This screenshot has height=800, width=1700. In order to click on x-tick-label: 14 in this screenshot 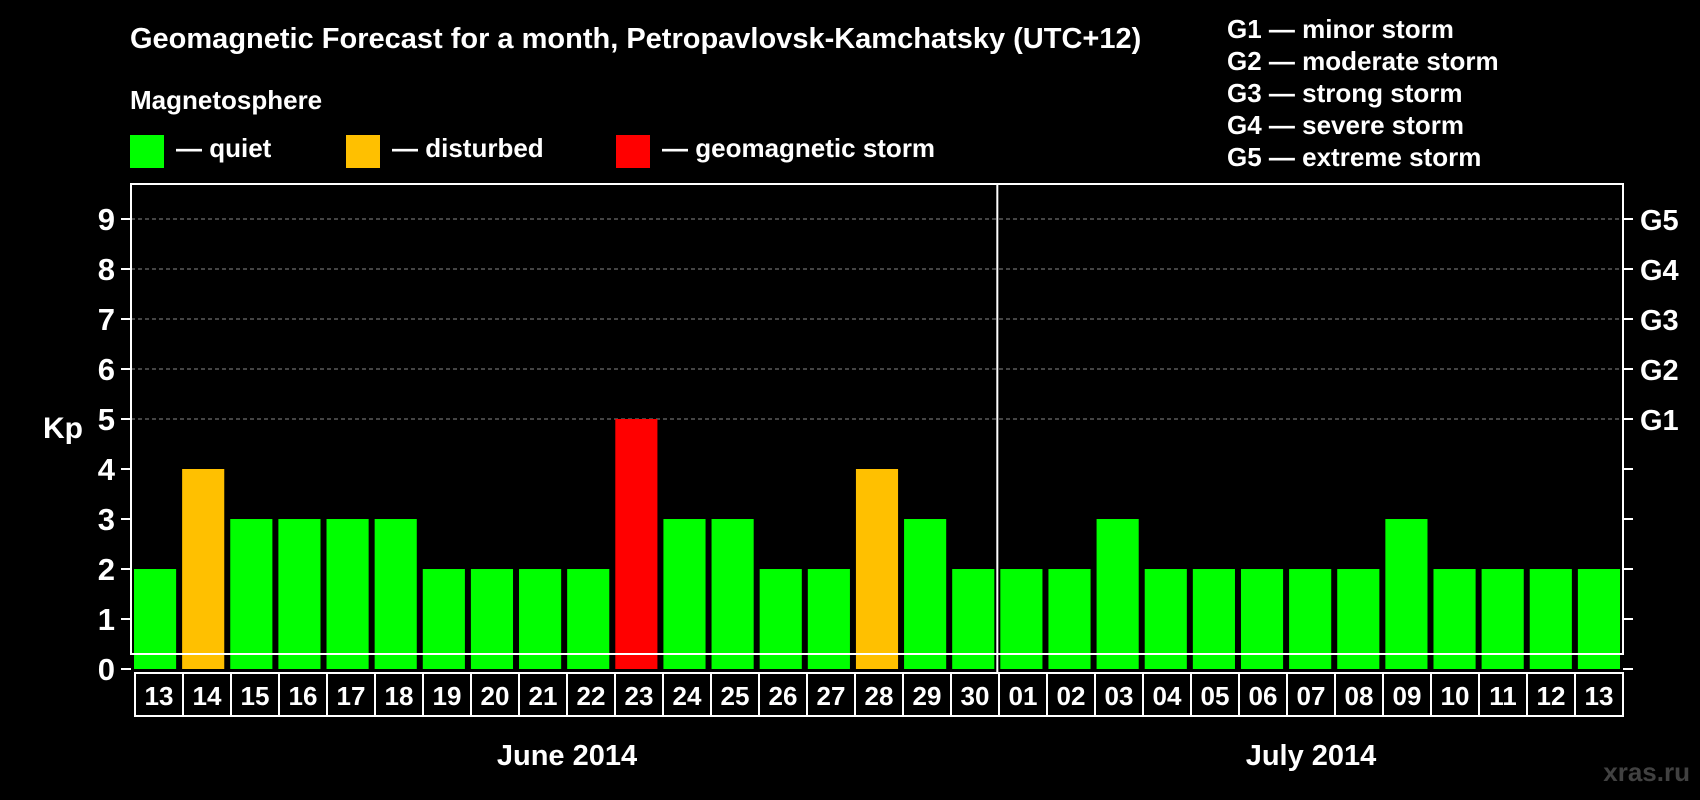, I will do `click(207, 696)`.